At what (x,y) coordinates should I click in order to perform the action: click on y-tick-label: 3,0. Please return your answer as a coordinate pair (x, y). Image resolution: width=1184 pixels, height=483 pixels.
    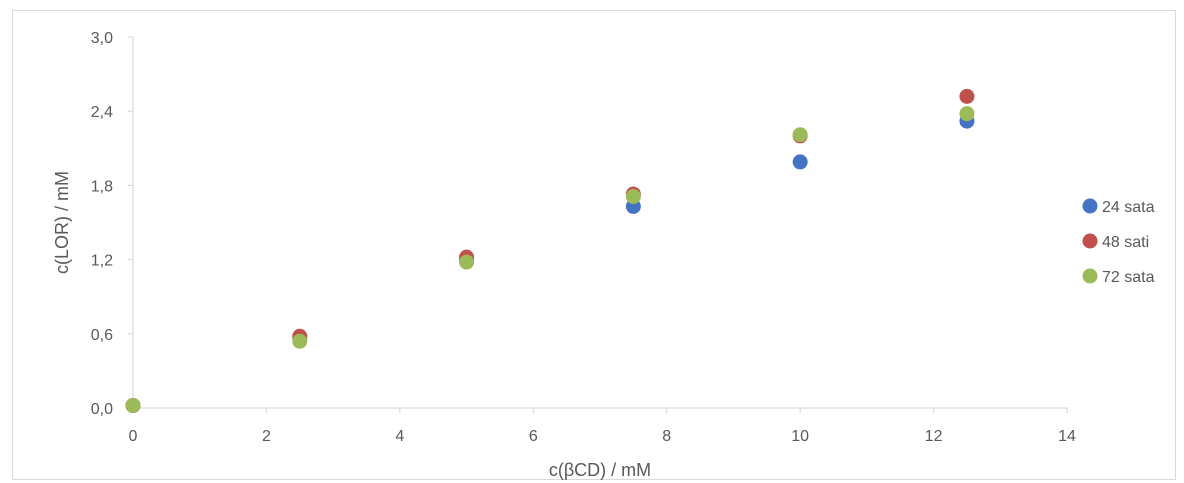
    Looking at the image, I should click on (102, 38).